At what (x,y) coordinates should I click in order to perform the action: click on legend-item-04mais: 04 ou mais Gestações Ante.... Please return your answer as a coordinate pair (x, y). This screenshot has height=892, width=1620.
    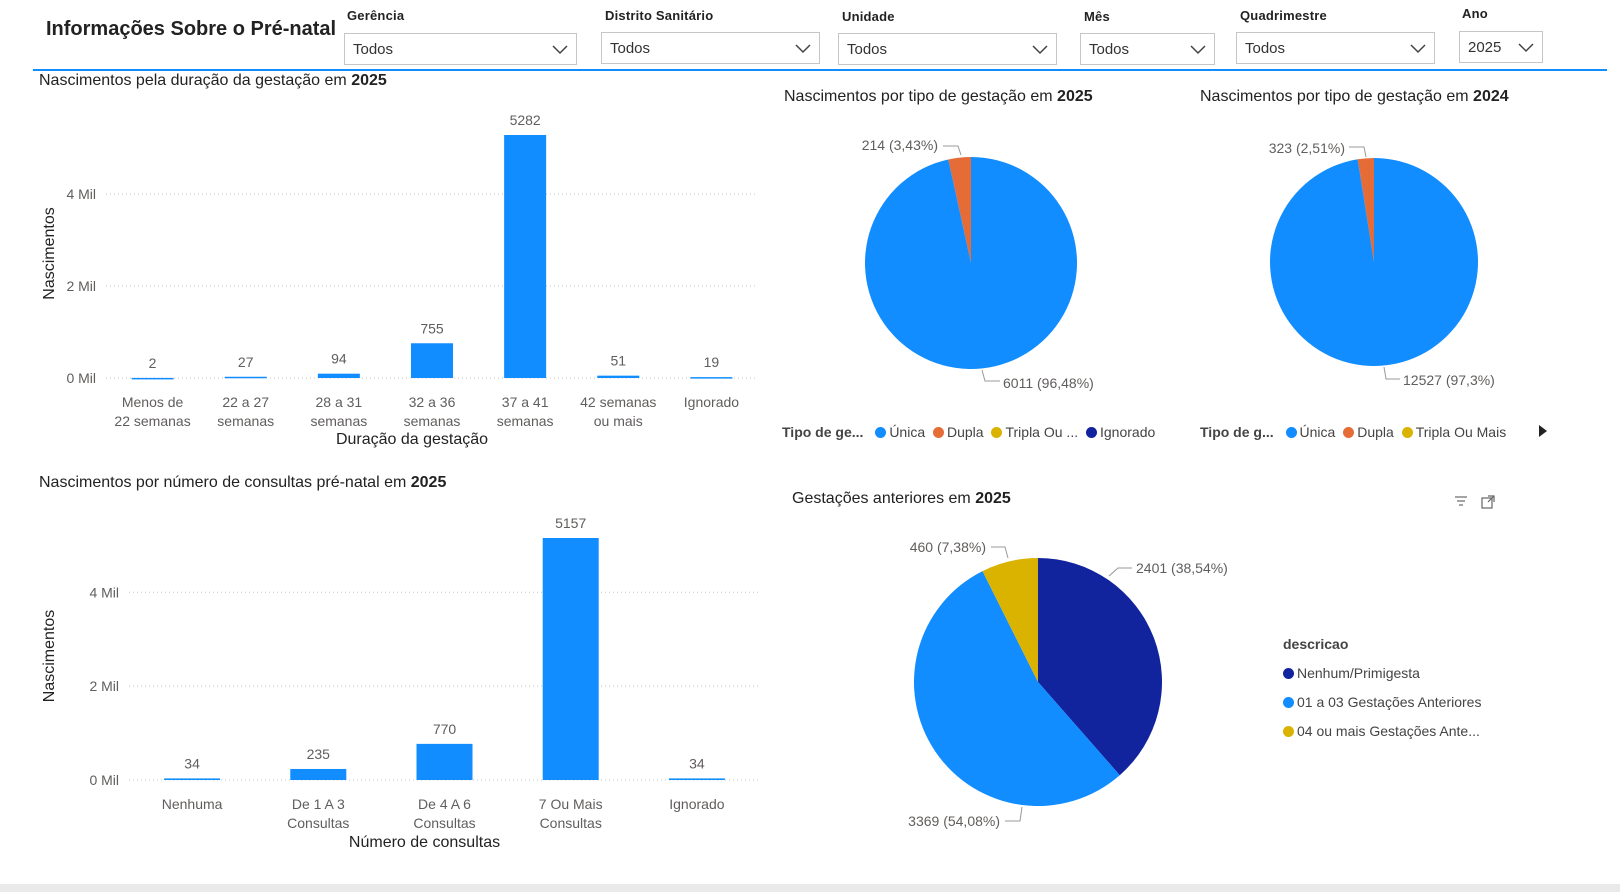
    Looking at the image, I should click on (1382, 731).